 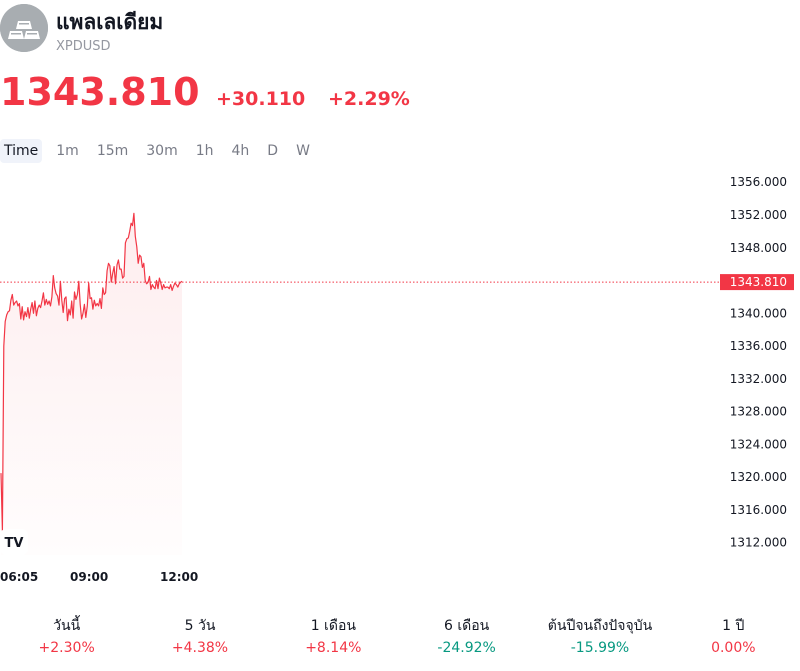 What do you see at coordinates (179, 577) in the screenshot?
I see `x-tick-label: 12:00` at bounding box center [179, 577].